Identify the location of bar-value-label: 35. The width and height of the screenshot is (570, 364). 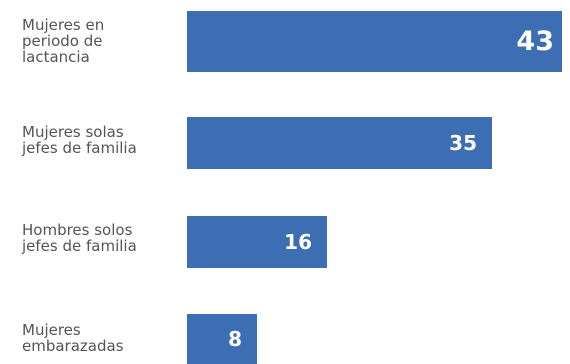
(463, 143).